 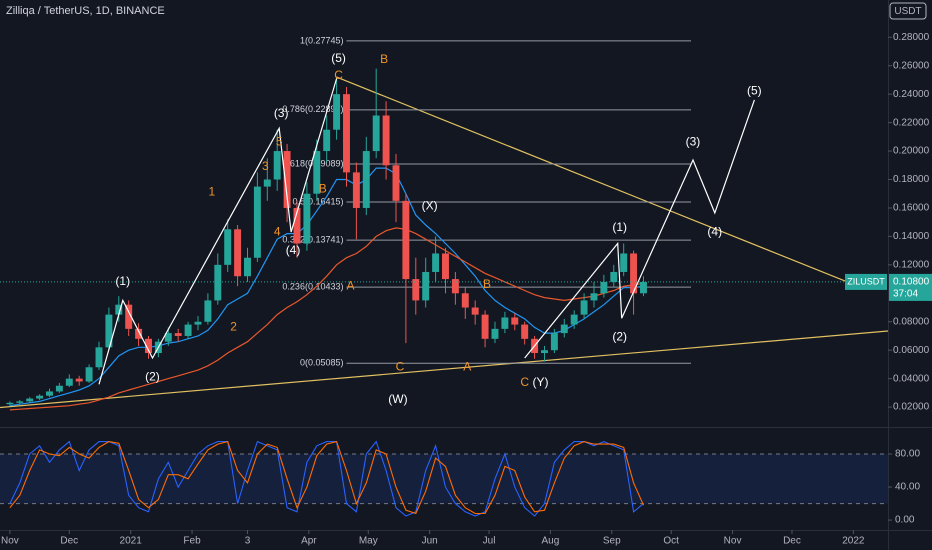 What do you see at coordinates (910, 287) in the screenshot?
I see `price-badge` at bounding box center [910, 287].